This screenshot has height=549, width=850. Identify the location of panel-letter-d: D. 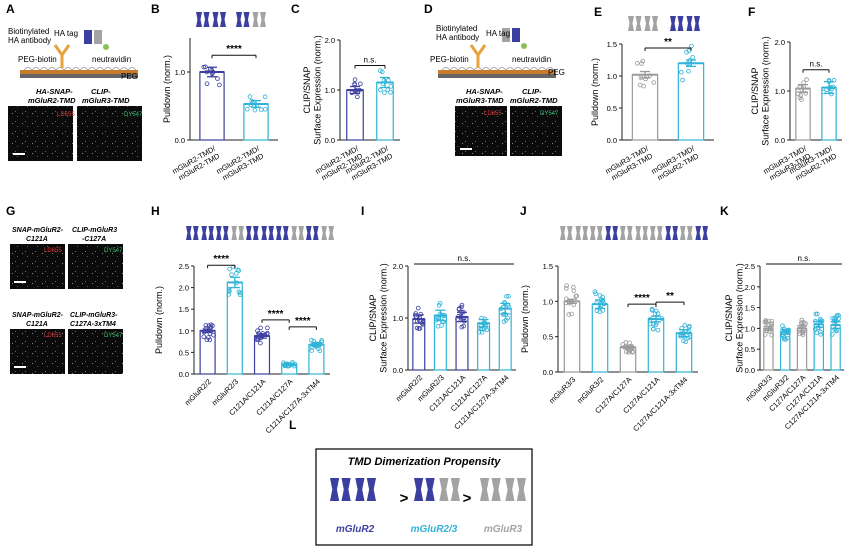
(428, 9).